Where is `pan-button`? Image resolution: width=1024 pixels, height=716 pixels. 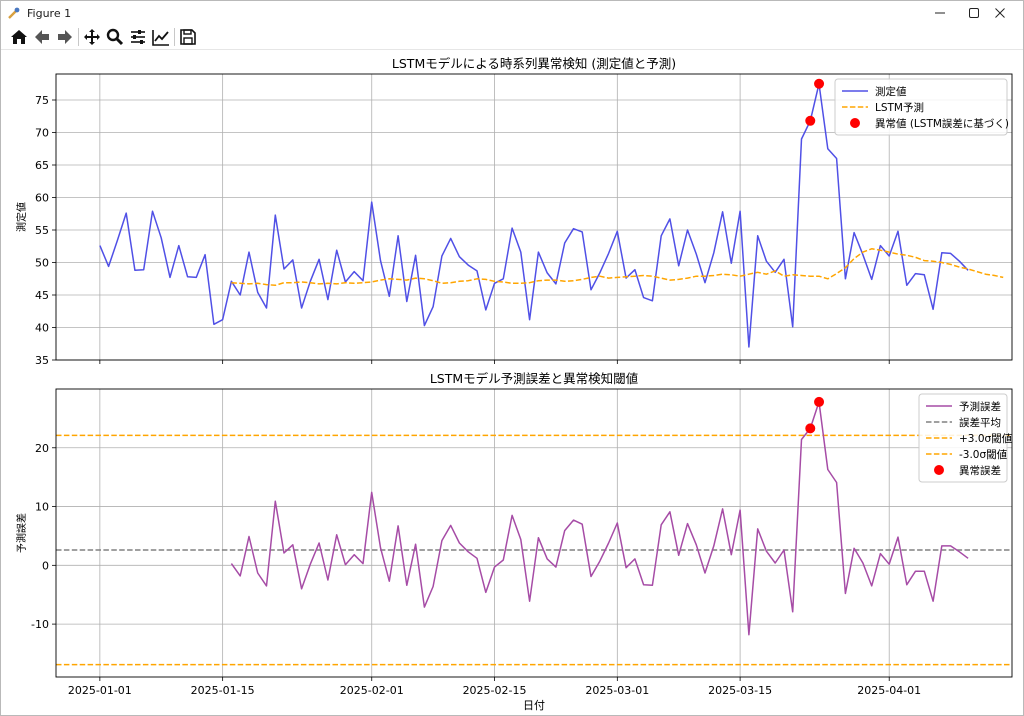
pan-button is located at coordinates (92, 37).